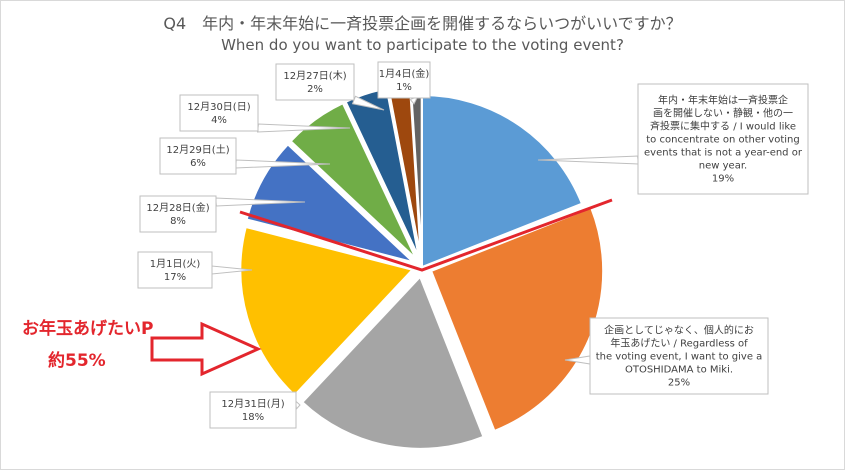  What do you see at coordinates (252, 404) in the screenshot?
I see `data-label-text: 12月31日(月)` at bounding box center [252, 404].